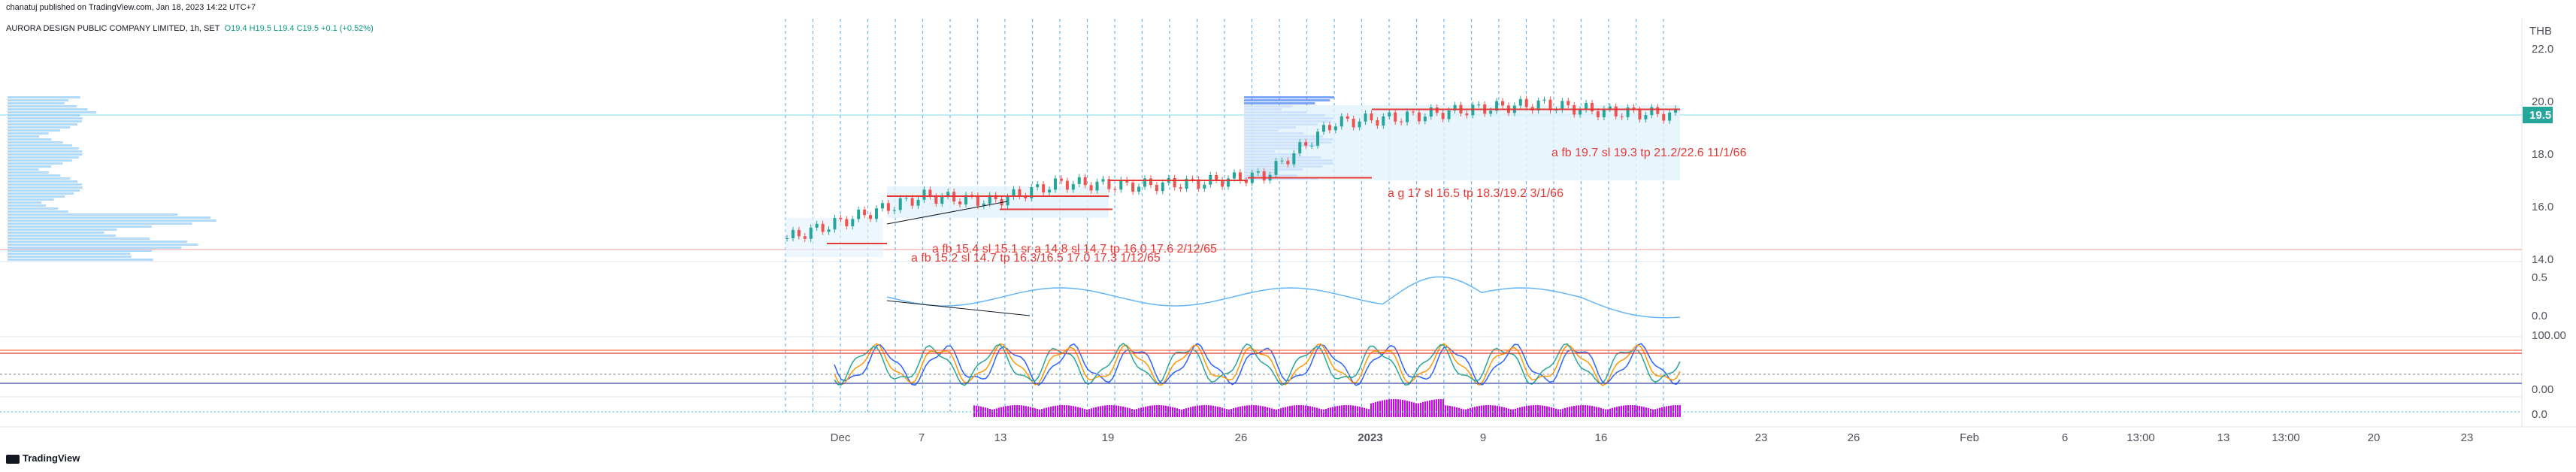 The width and height of the screenshot is (2576, 472). I want to click on price-tick-label: 22.0, so click(2542, 50).